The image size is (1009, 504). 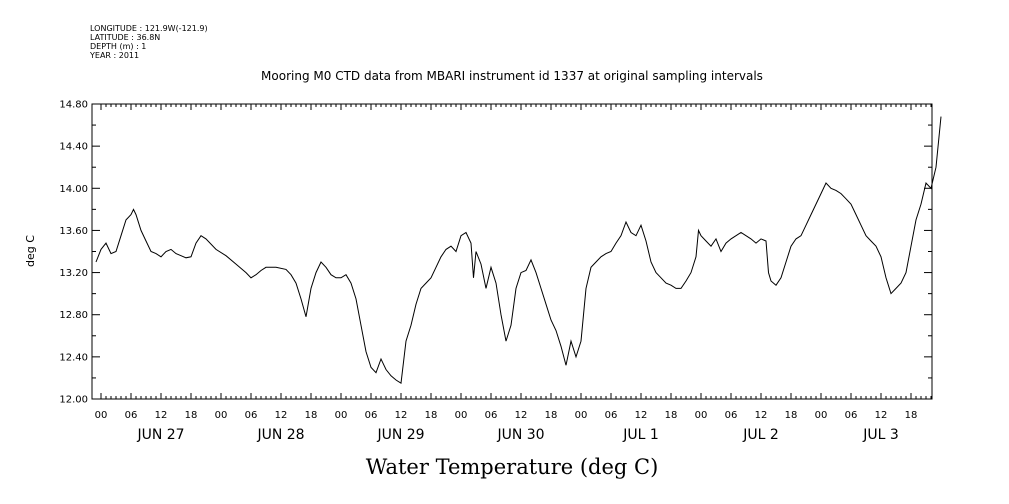 I want to click on y-tick-label: 13.20, so click(x=73, y=273).